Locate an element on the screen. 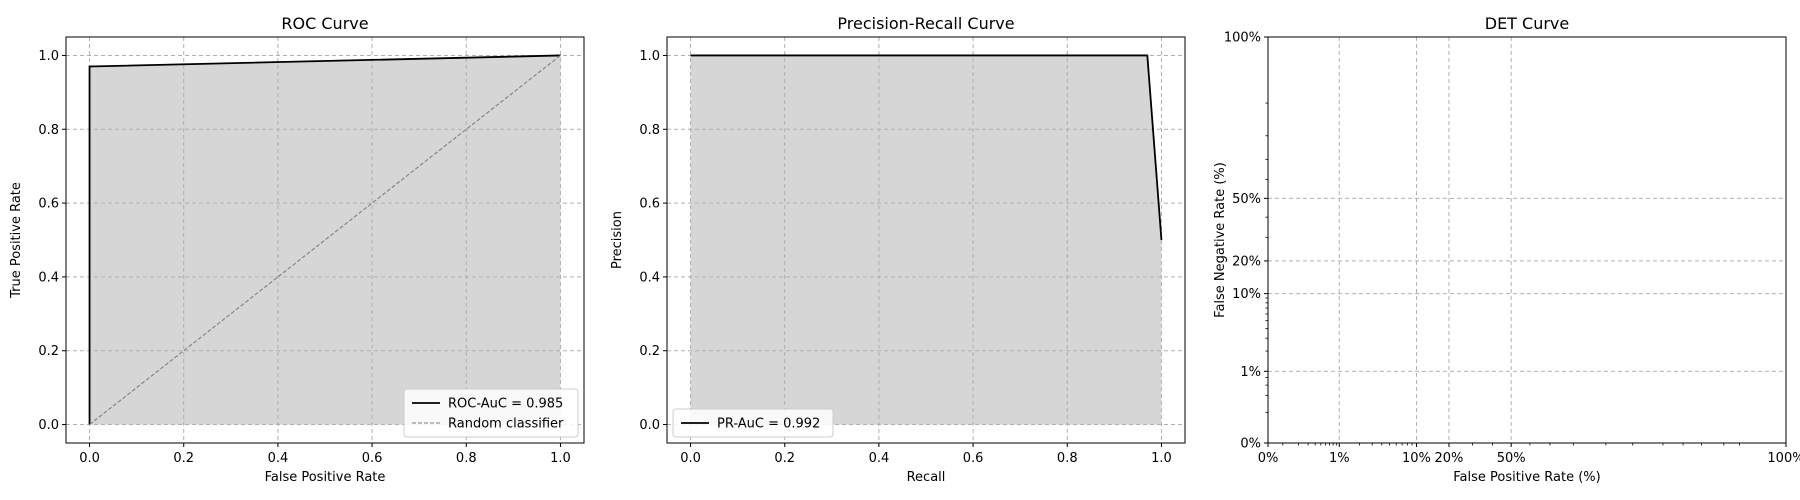 This screenshot has height=500, width=1800. y-axis-label: False Negative Rate (%) is located at coordinates (1220, 240).